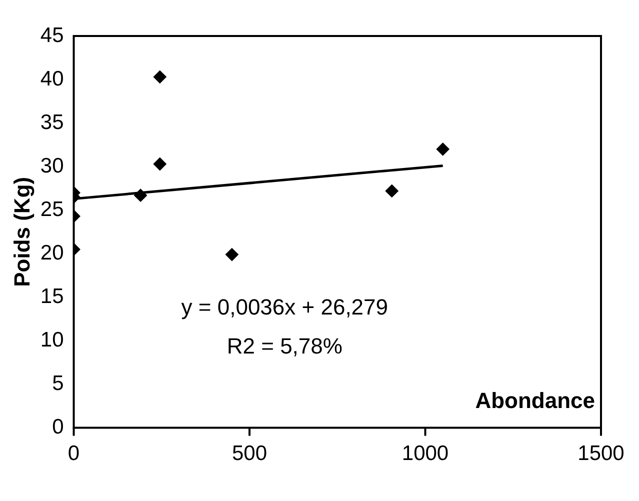 The height and width of the screenshot is (501, 639). I want to click on y-axis-title: Poids (Kg), so click(21, 231).